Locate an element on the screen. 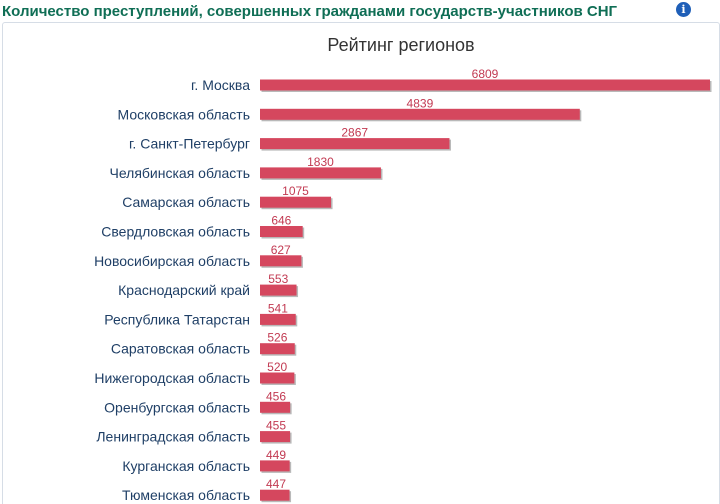 The width and height of the screenshot is (720, 504). bar-group: Московская область 4839 is located at coordinates (350, 109).